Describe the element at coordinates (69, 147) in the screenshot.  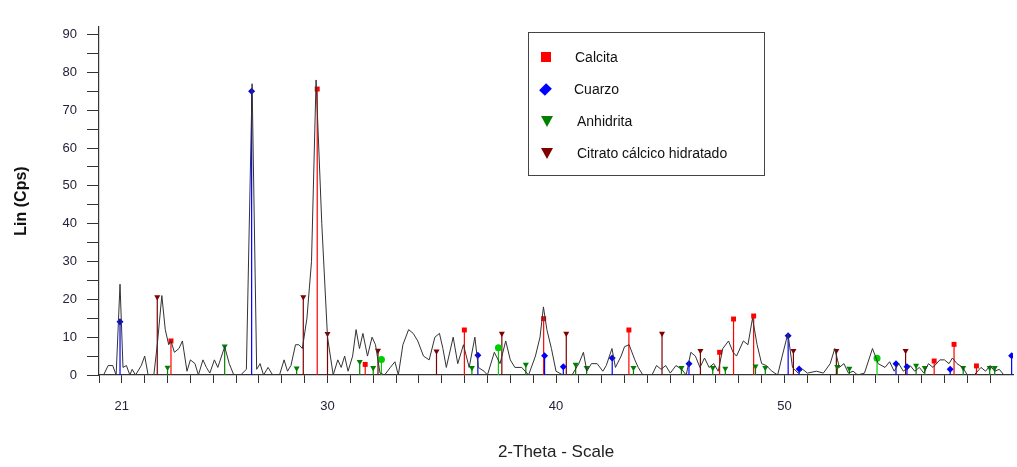
I see `y-tick-label: 60` at that location.